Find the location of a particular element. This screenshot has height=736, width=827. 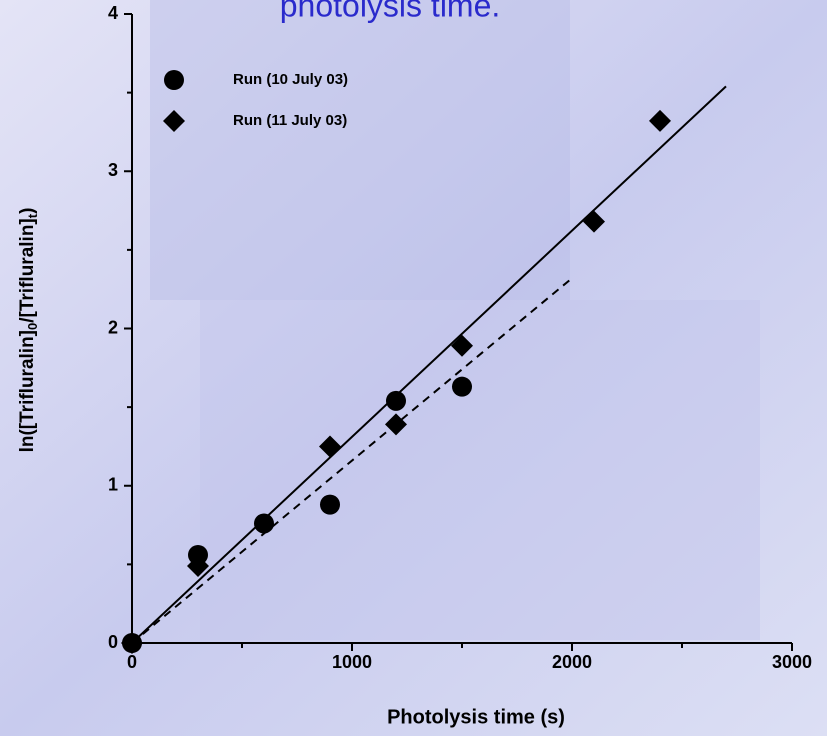

y-label-sub: 0 is located at coordinates (32, 326).